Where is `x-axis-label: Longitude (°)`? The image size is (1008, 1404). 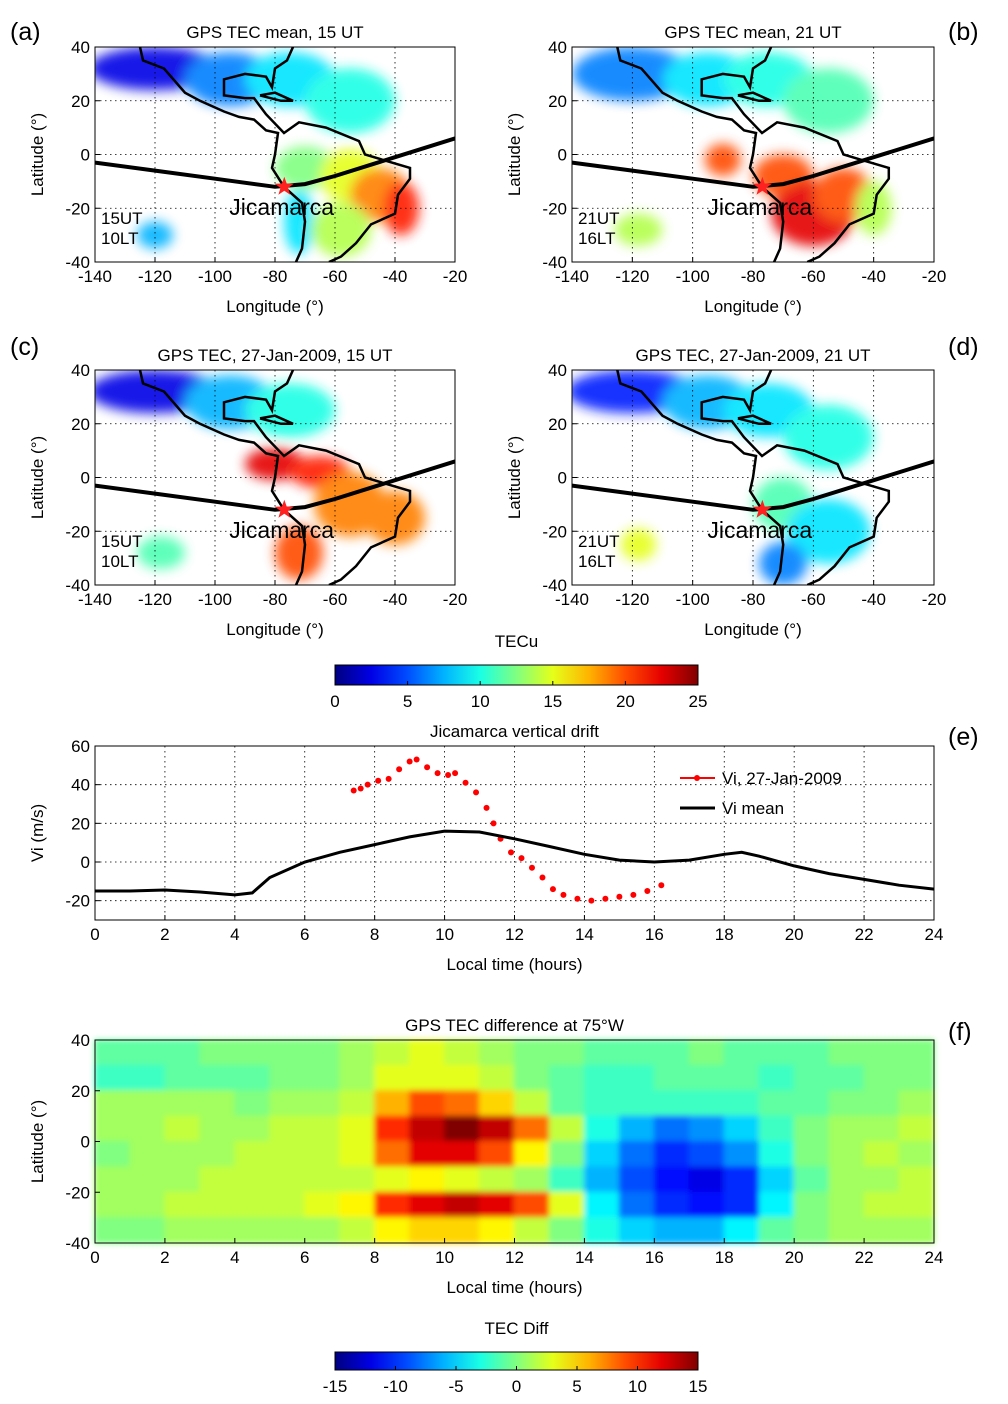
x-axis-label: Longitude (°) is located at coordinates (753, 306).